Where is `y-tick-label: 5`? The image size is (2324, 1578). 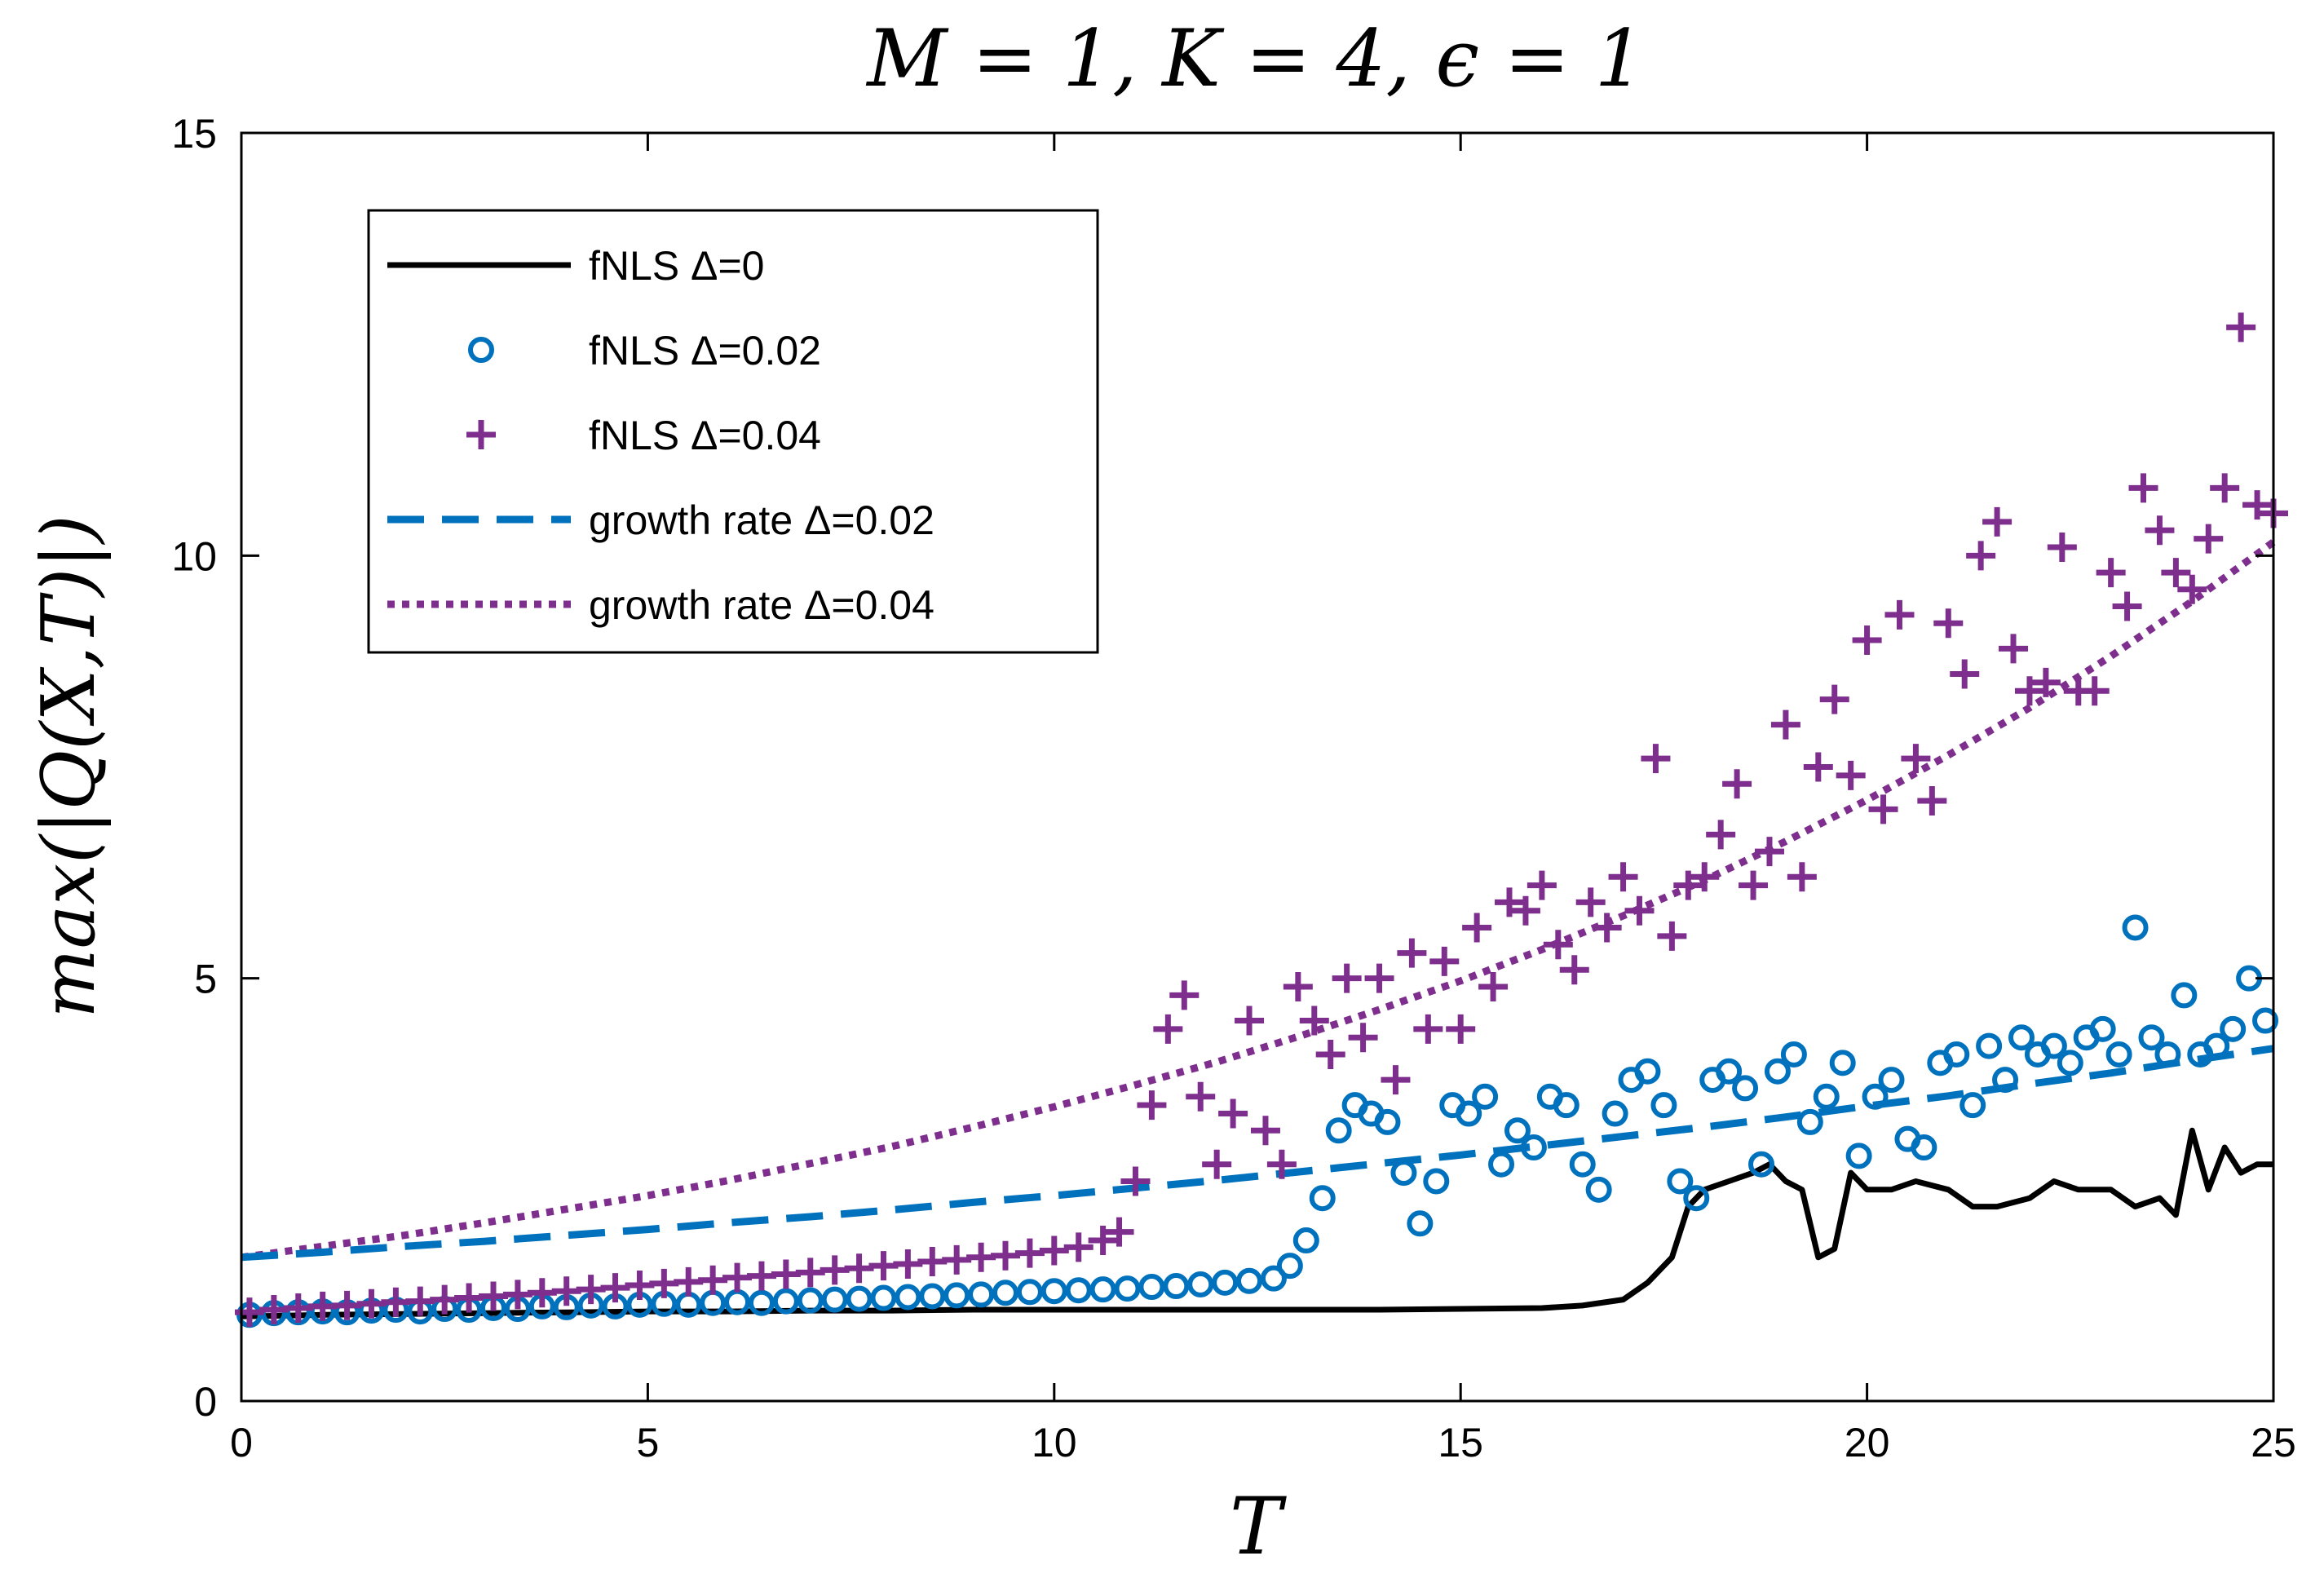 y-tick-label: 5 is located at coordinates (205, 979).